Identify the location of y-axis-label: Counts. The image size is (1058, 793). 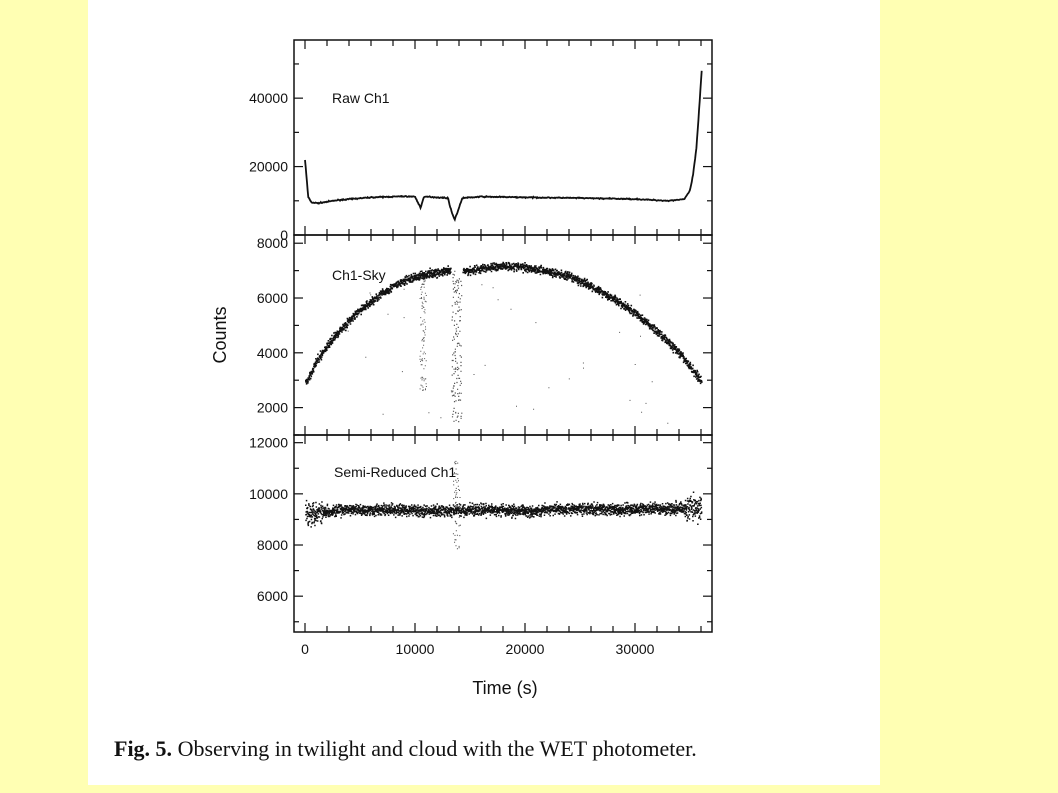
(220, 334).